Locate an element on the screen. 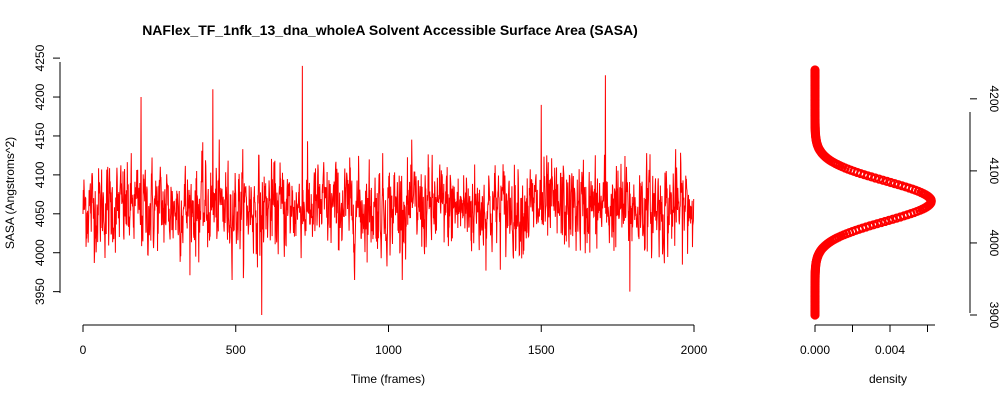  density-x-tick-label: 0.000 is located at coordinates (815, 350).